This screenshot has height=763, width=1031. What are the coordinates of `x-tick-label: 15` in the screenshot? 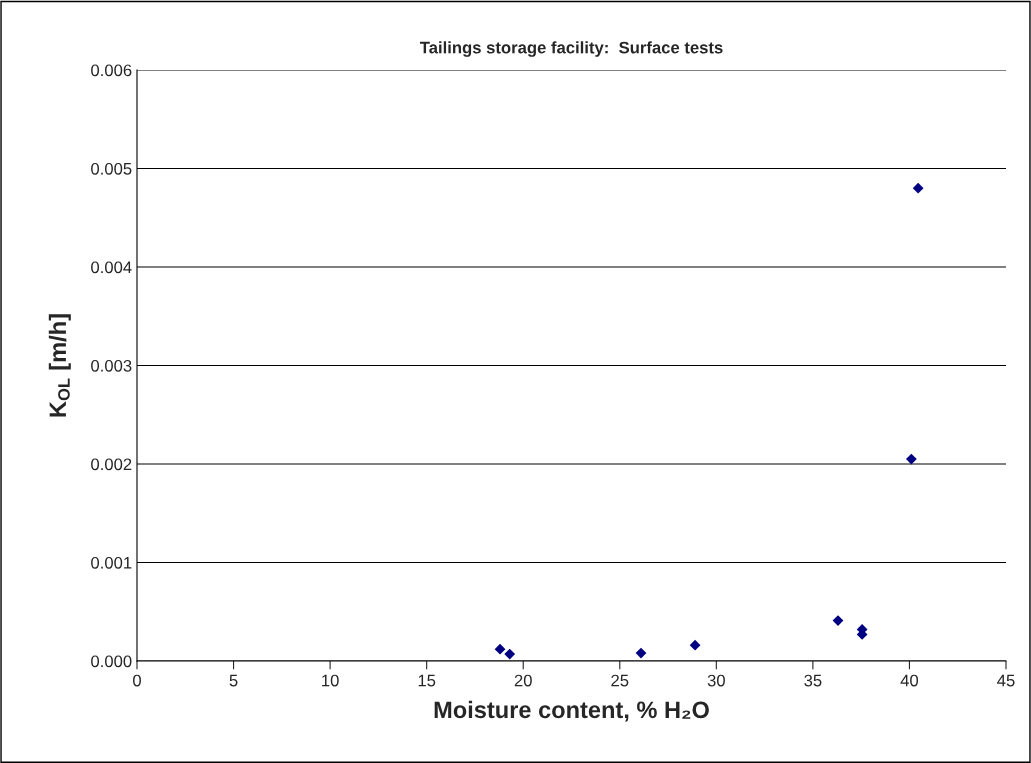 It's located at (427, 680).